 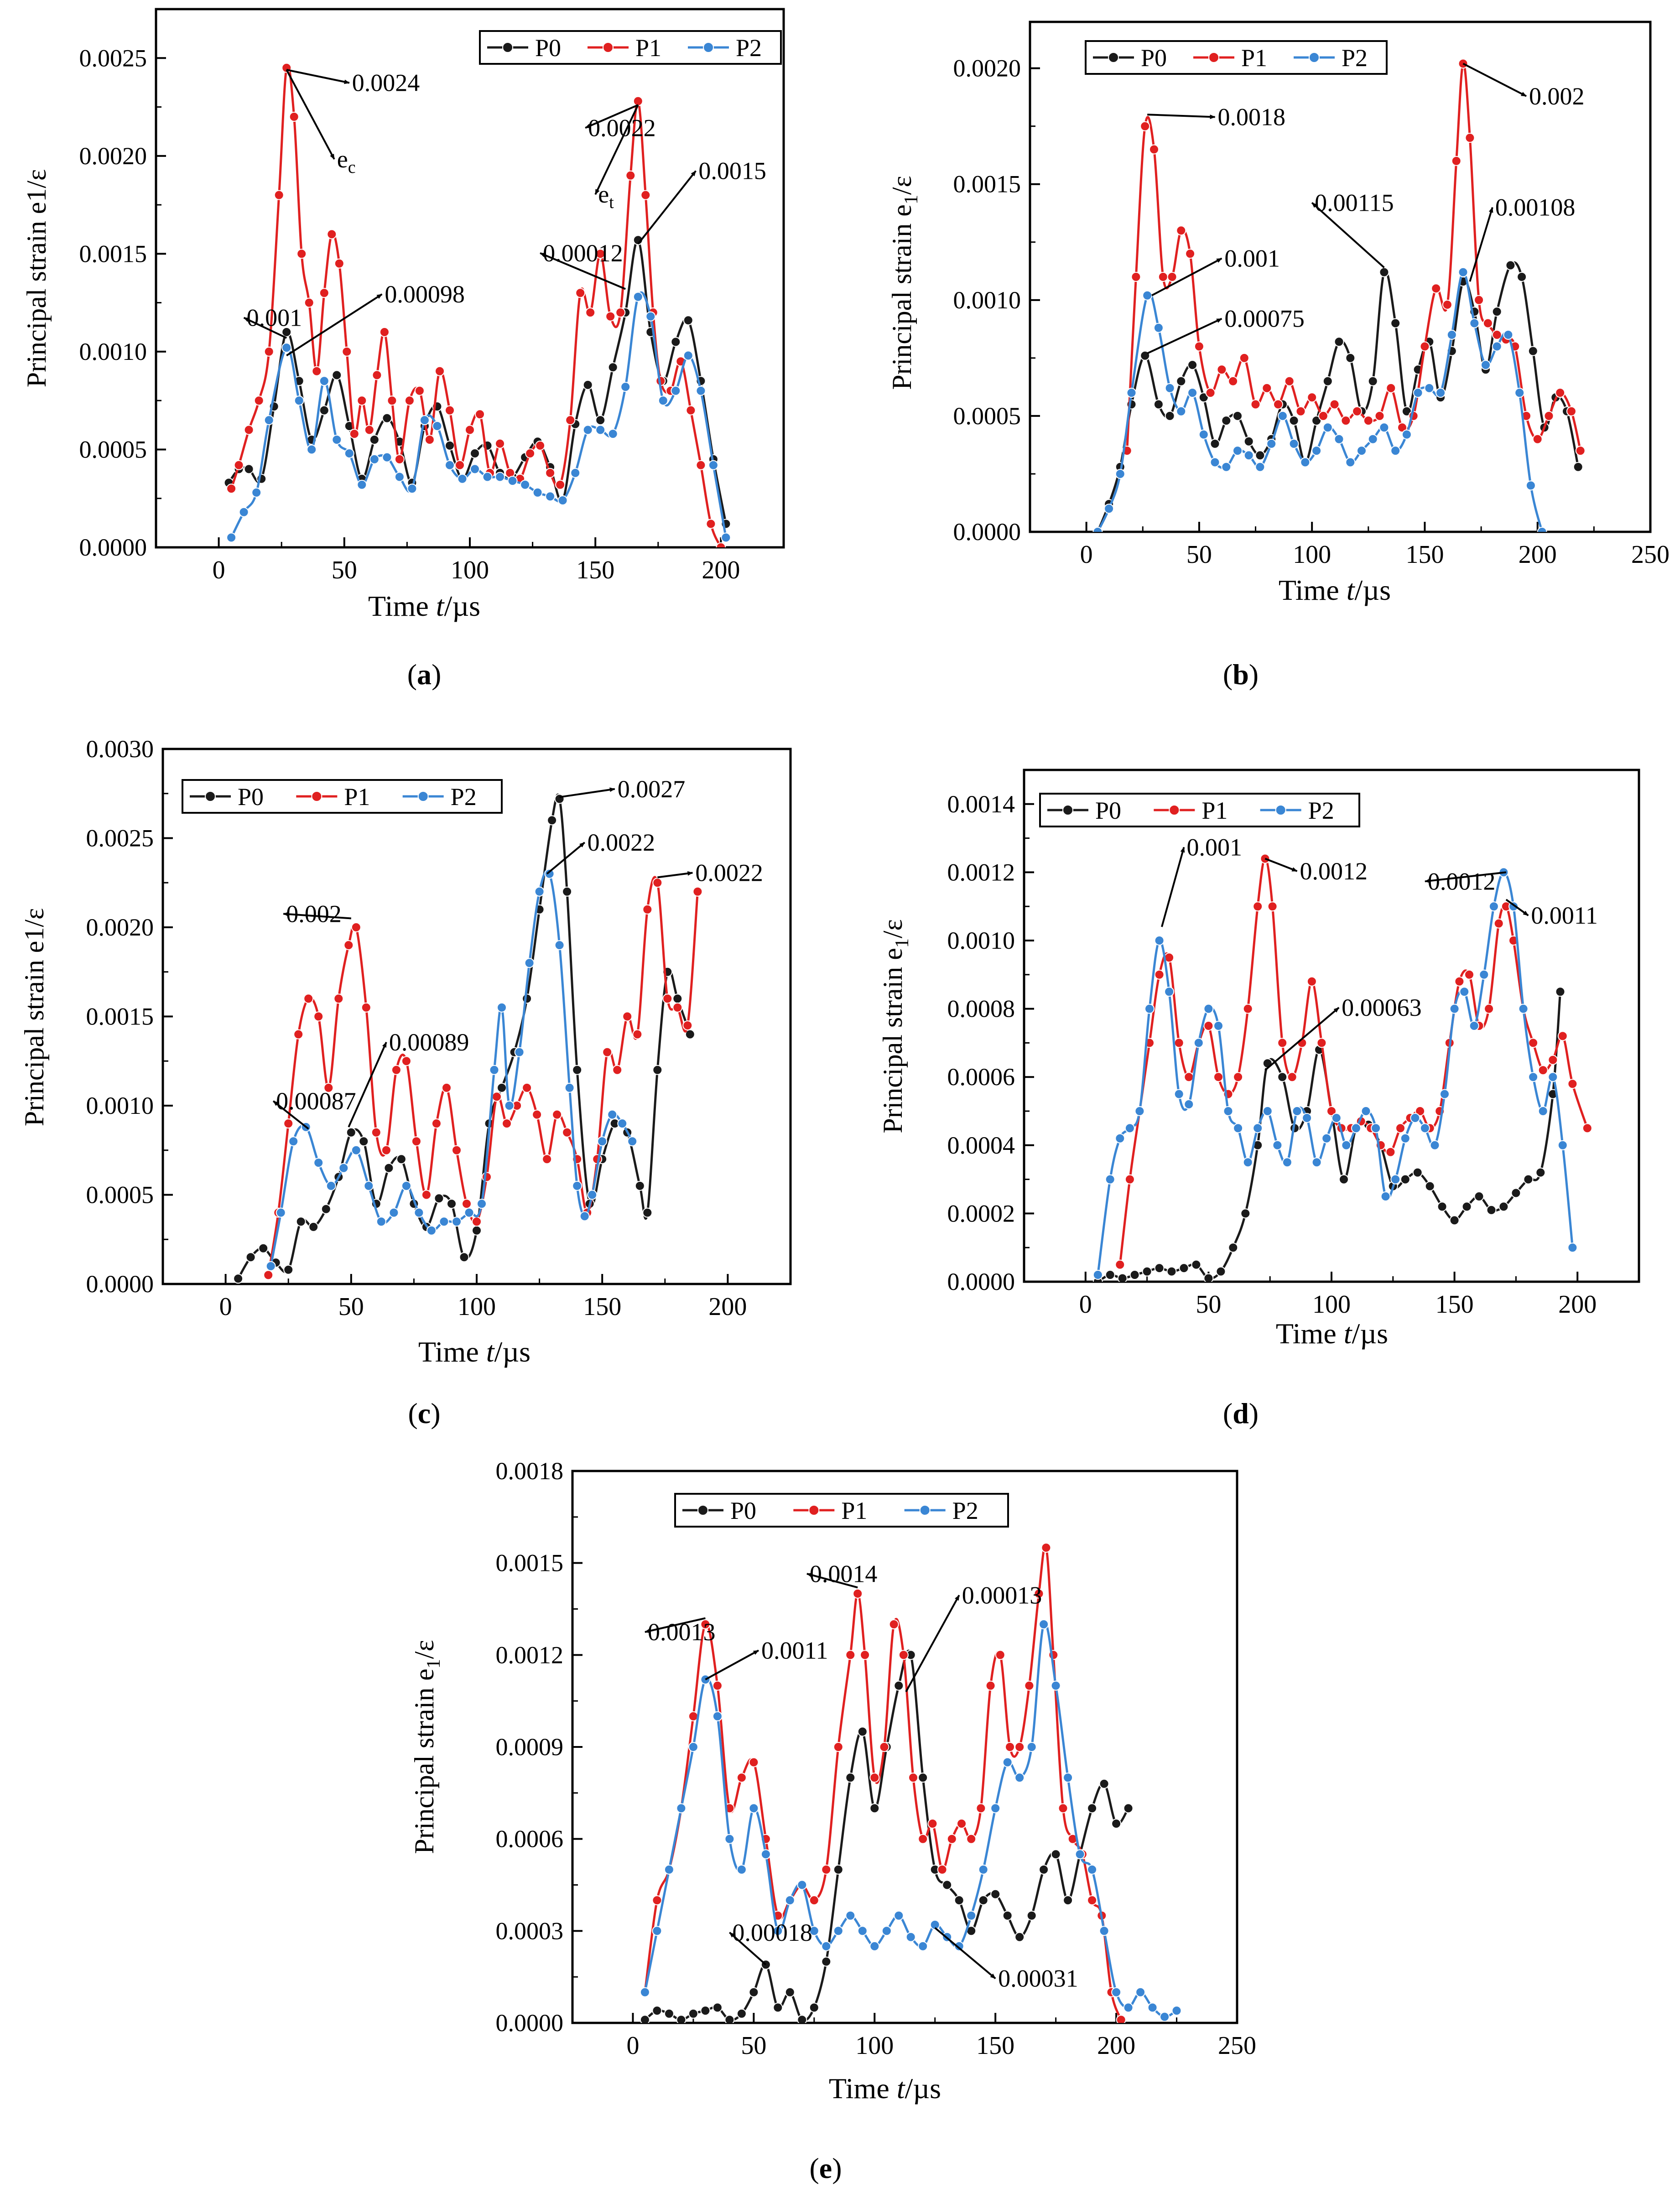 What do you see at coordinates (346, 161) in the screenshot?
I see `annotation-label: ec` at bounding box center [346, 161].